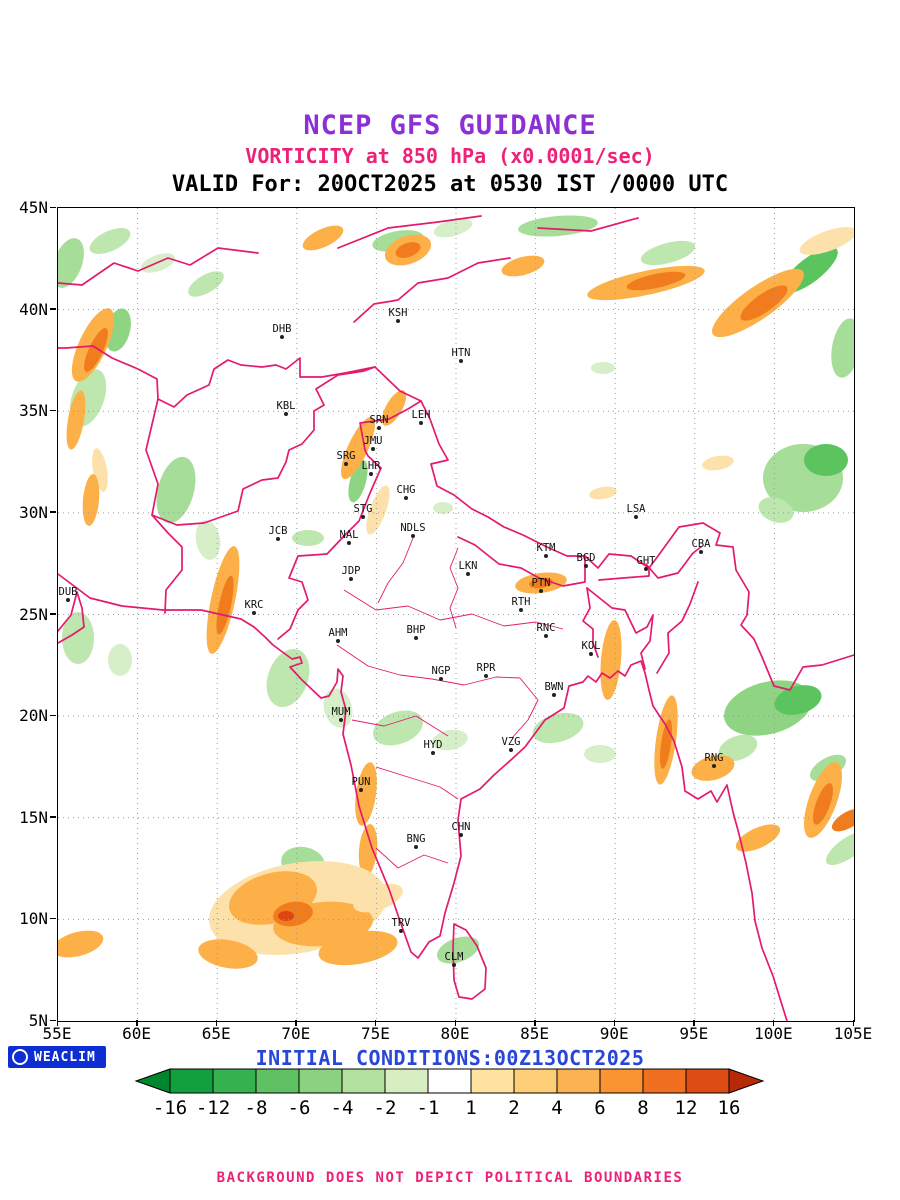 The width and height of the screenshot is (900, 1200). What do you see at coordinates (541, 591) in the screenshot?
I see `station-dot-PTN` at bounding box center [541, 591].